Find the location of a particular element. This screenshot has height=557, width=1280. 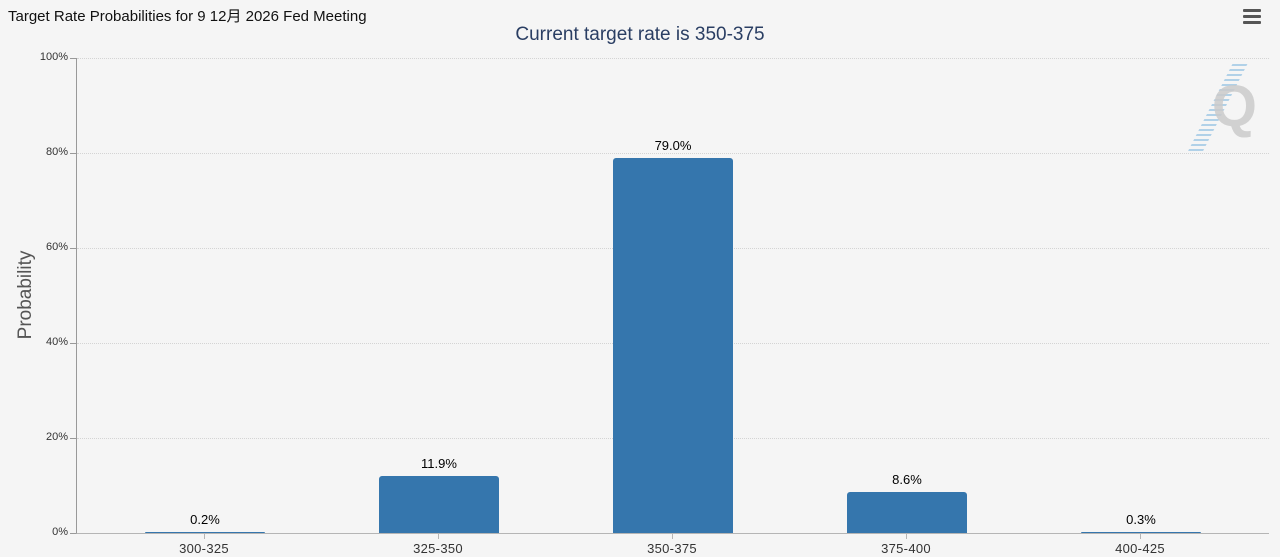

x-axis-category-label: 400-425 is located at coordinates (1140, 548).